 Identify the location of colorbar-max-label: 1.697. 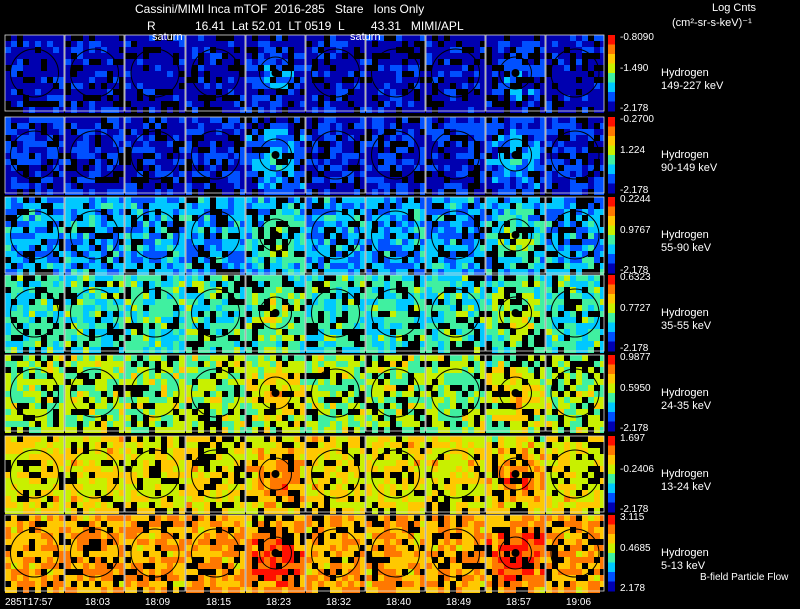
(633, 438).